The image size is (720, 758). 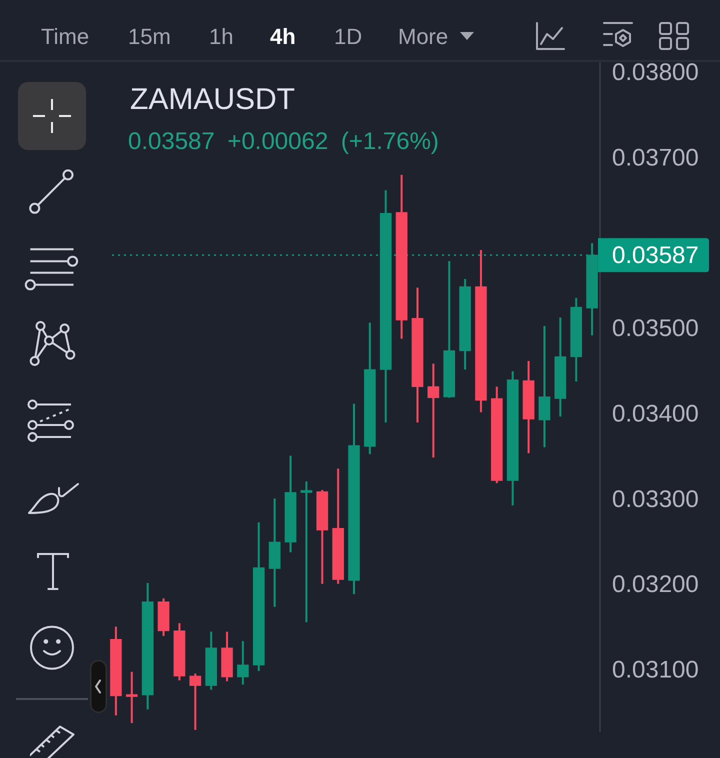 What do you see at coordinates (283, 37) in the screenshot?
I see `text: 4h` at bounding box center [283, 37].